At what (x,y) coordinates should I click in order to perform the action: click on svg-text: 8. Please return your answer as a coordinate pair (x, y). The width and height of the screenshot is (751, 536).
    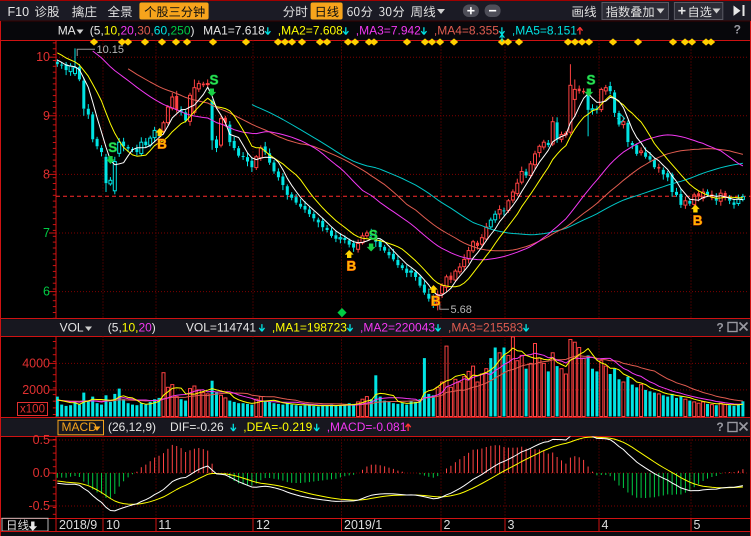
    Looking at the image, I should click on (46, 174).